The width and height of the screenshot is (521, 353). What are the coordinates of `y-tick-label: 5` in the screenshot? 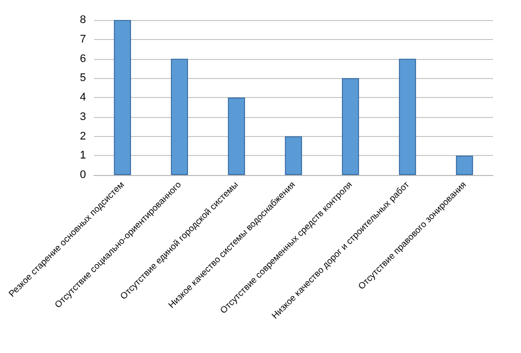 It's located at (83, 78).